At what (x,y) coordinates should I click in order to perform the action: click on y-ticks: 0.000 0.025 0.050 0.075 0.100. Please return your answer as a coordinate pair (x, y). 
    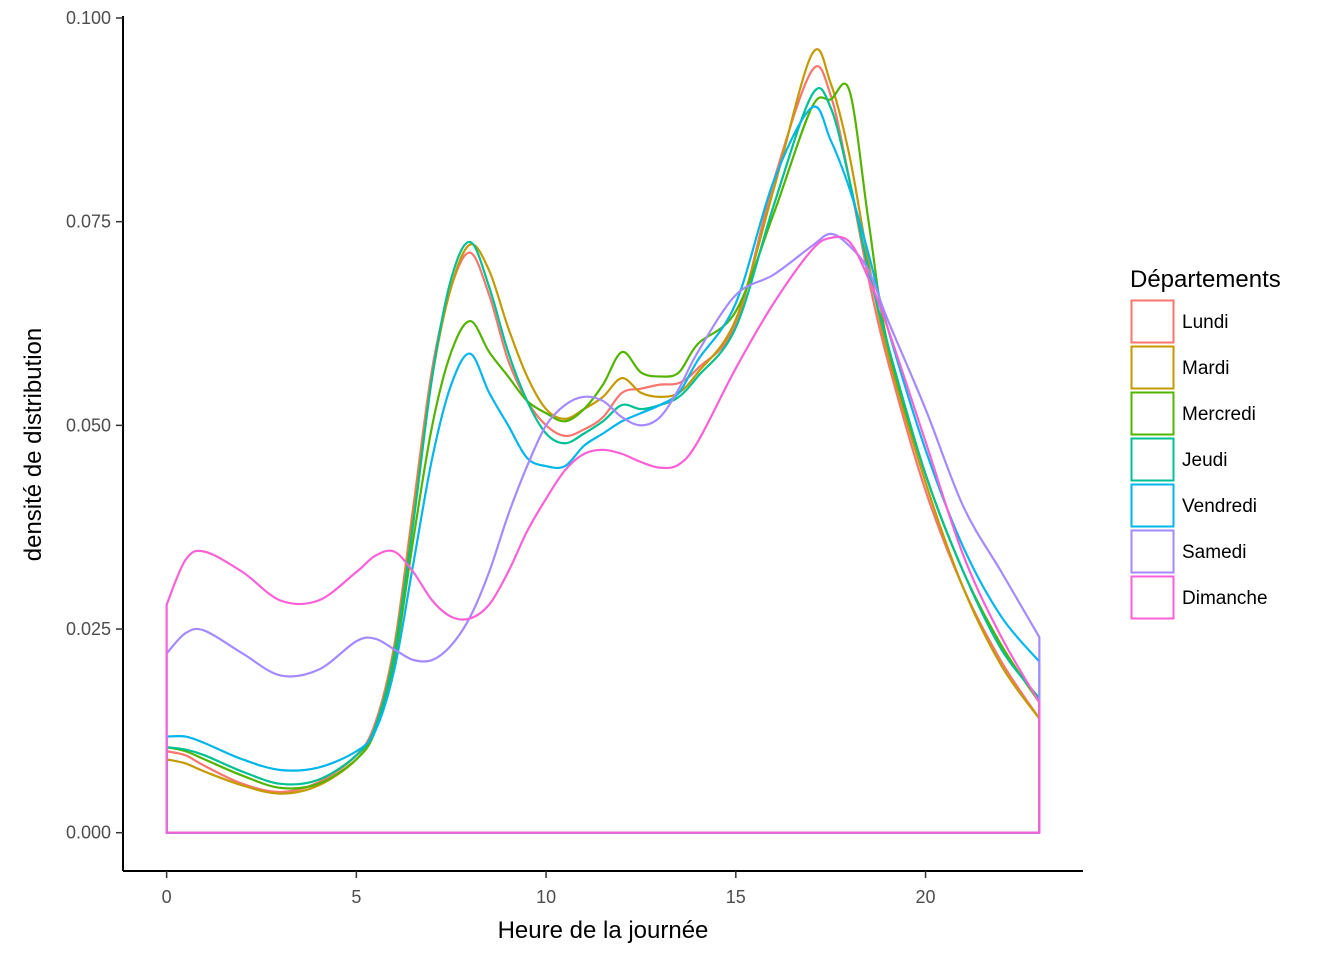
    Looking at the image, I should click on (94, 425).